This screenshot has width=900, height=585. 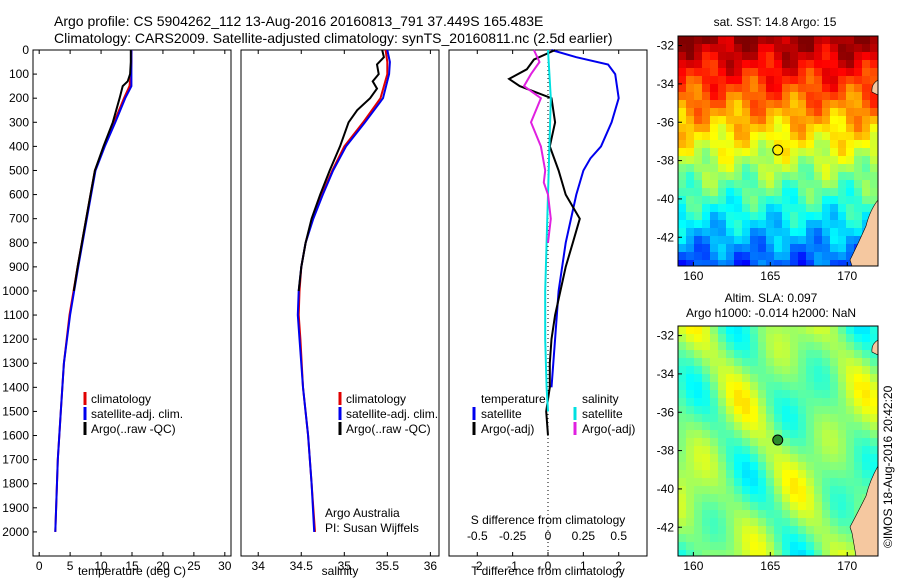 What do you see at coordinates (388, 566) in the screenshot?
I see `x-tick-label: 35.5` at bounding box center [388, 566].